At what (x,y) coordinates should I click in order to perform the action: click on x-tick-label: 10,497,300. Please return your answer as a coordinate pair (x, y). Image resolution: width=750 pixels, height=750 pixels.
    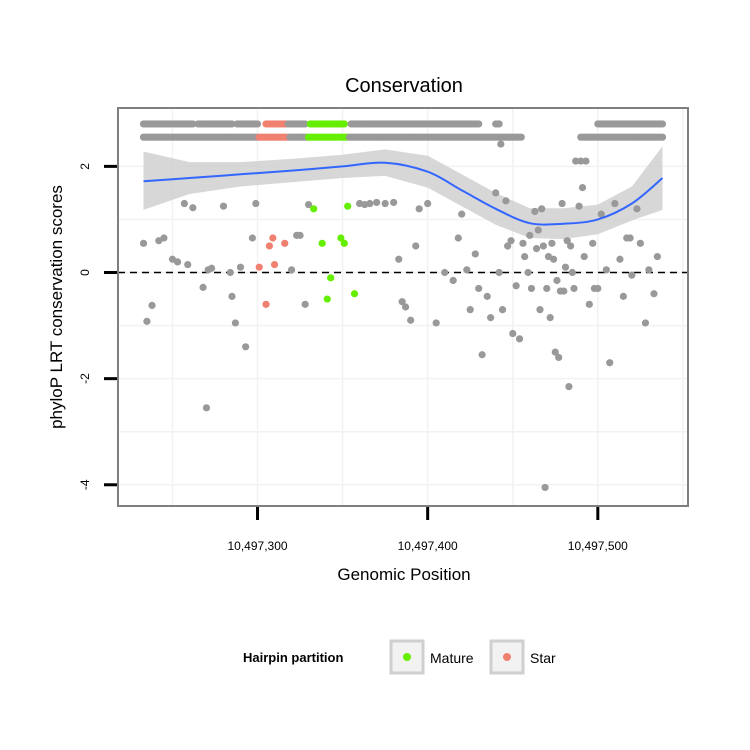
    Looking at the image, I should click on (257, 546).